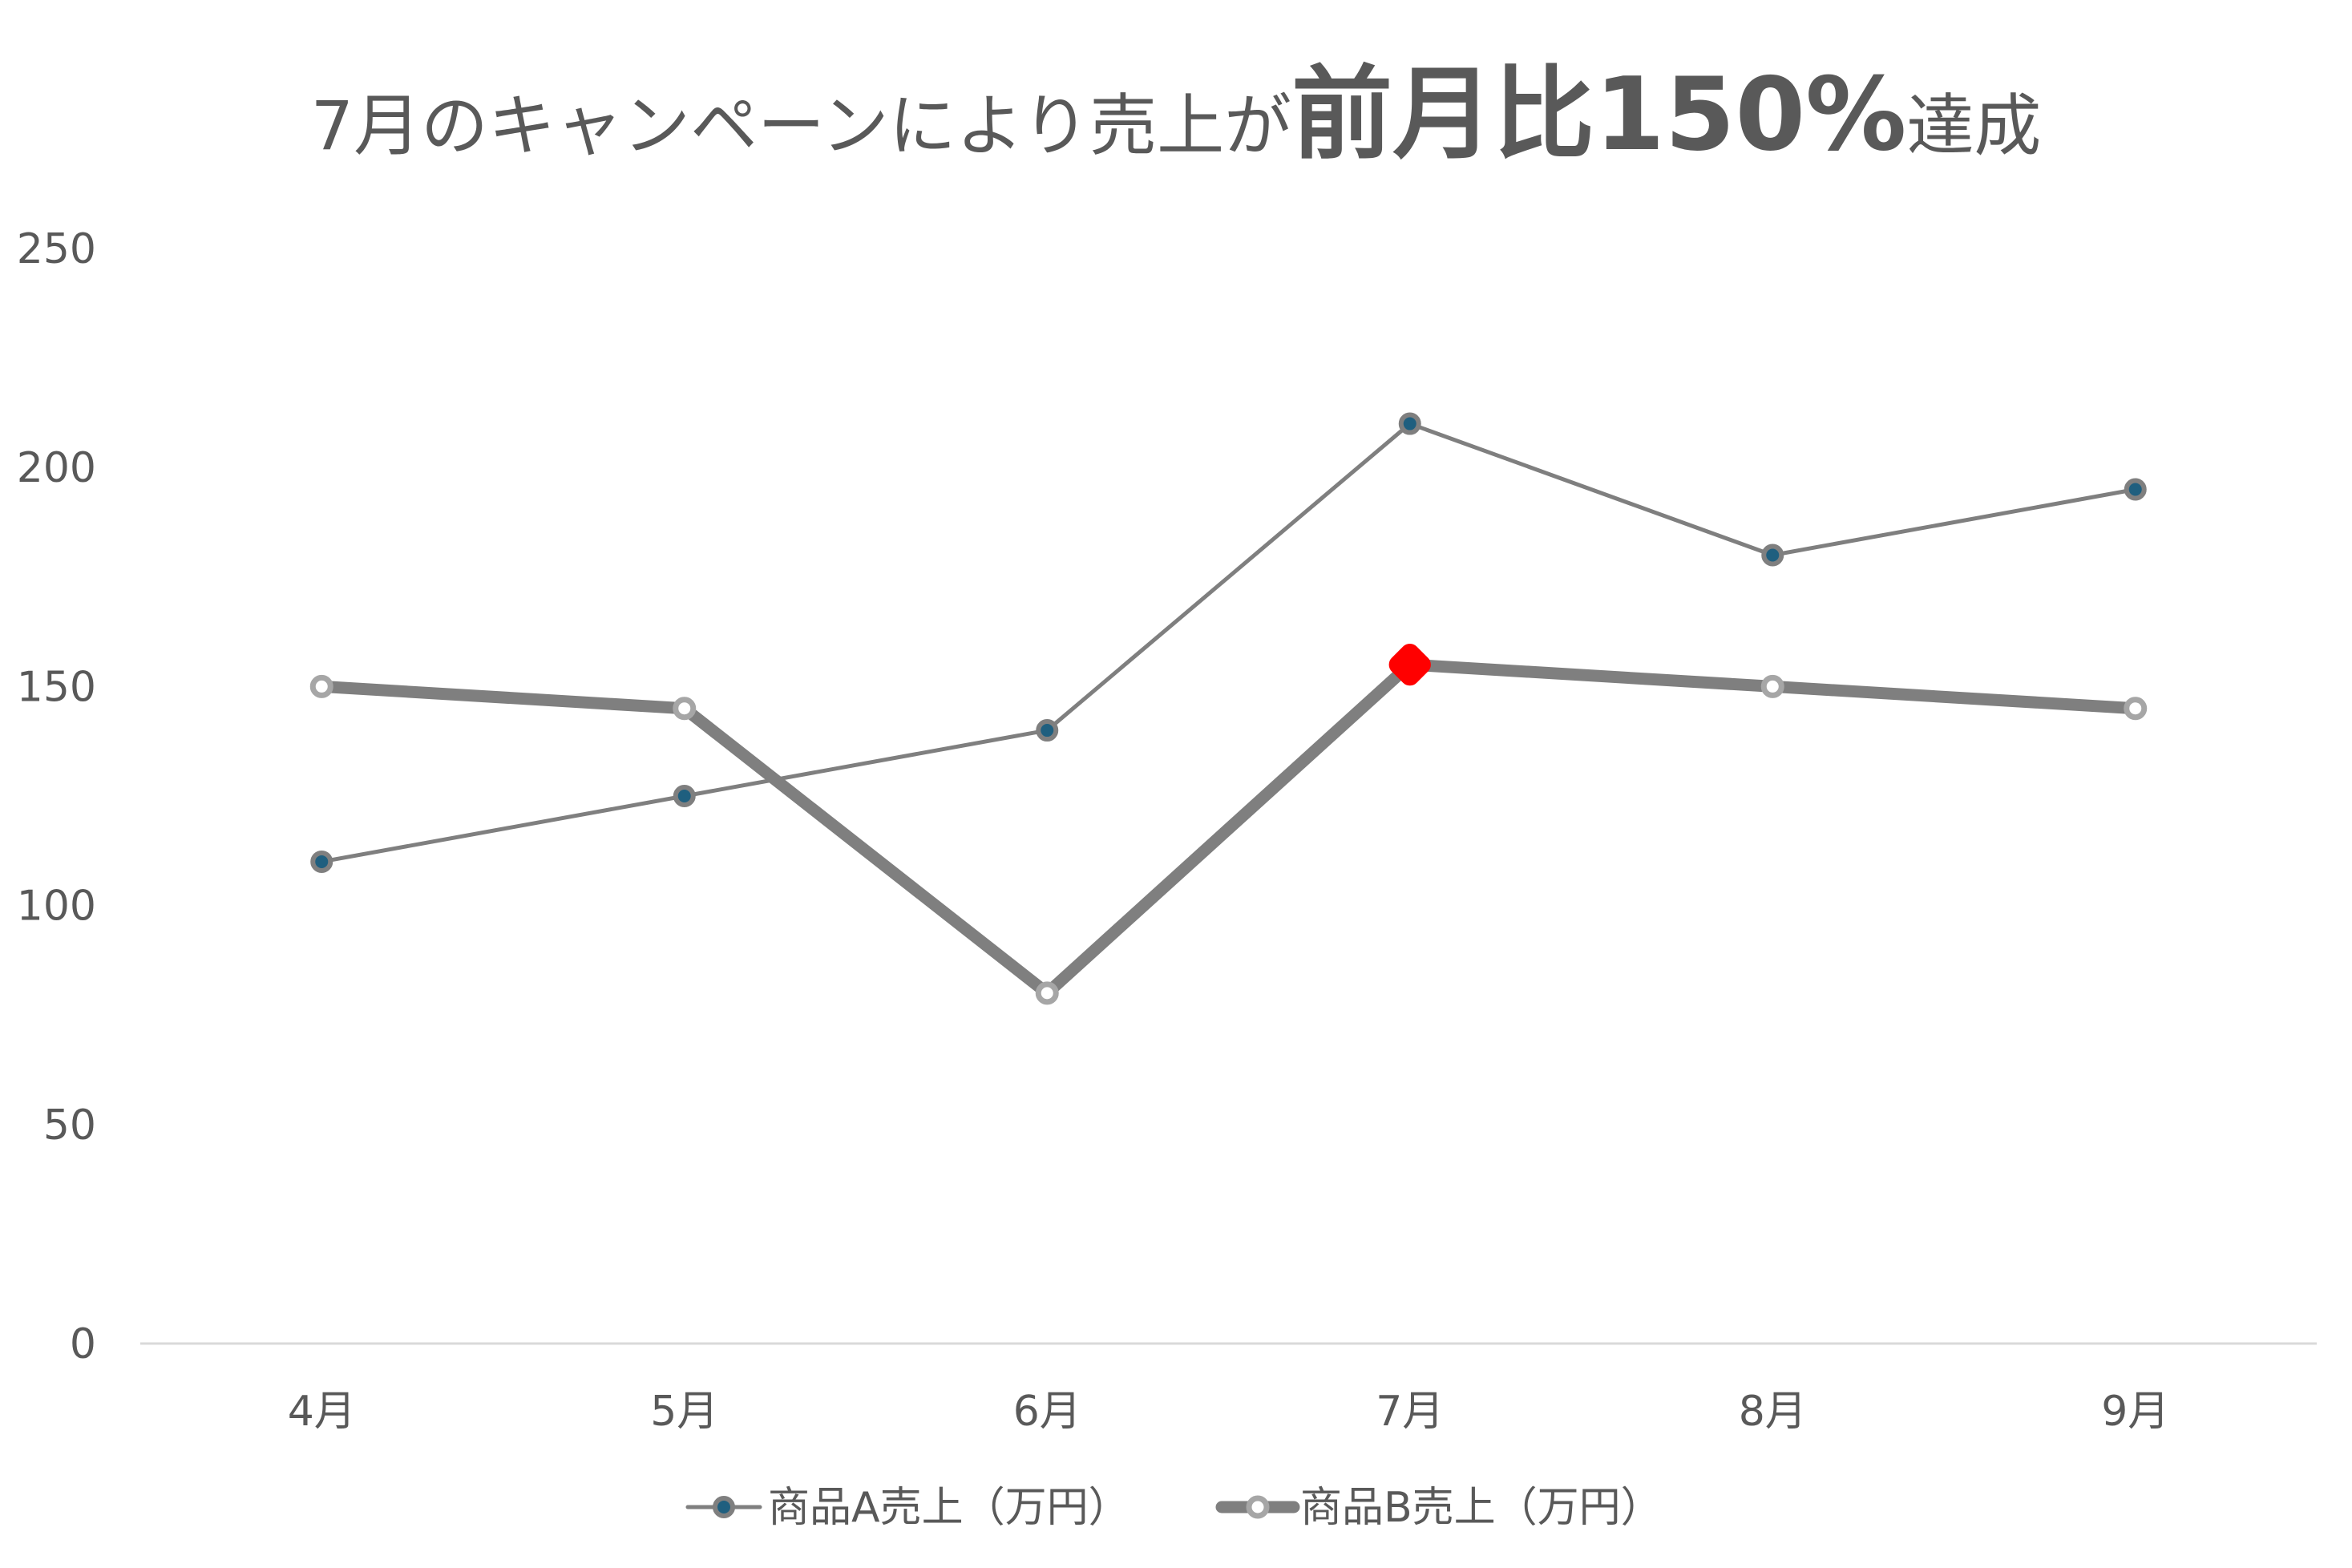  Describe the element at coordinates (1229, 1412) in the screenshot. I see `x-axis-labels: 4月 5月 6月 7月 8月 9月` at that location.